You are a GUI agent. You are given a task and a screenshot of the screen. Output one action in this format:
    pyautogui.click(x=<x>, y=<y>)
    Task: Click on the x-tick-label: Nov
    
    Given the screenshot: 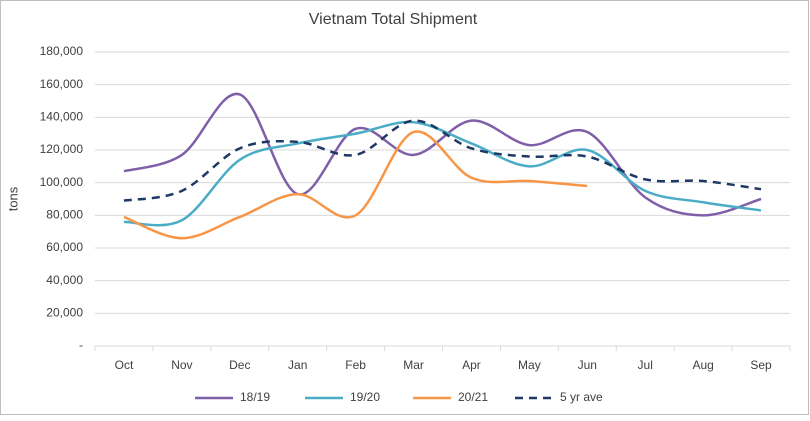 What is the action you would take?
    pyautogui.click(x=181, y=365)
    